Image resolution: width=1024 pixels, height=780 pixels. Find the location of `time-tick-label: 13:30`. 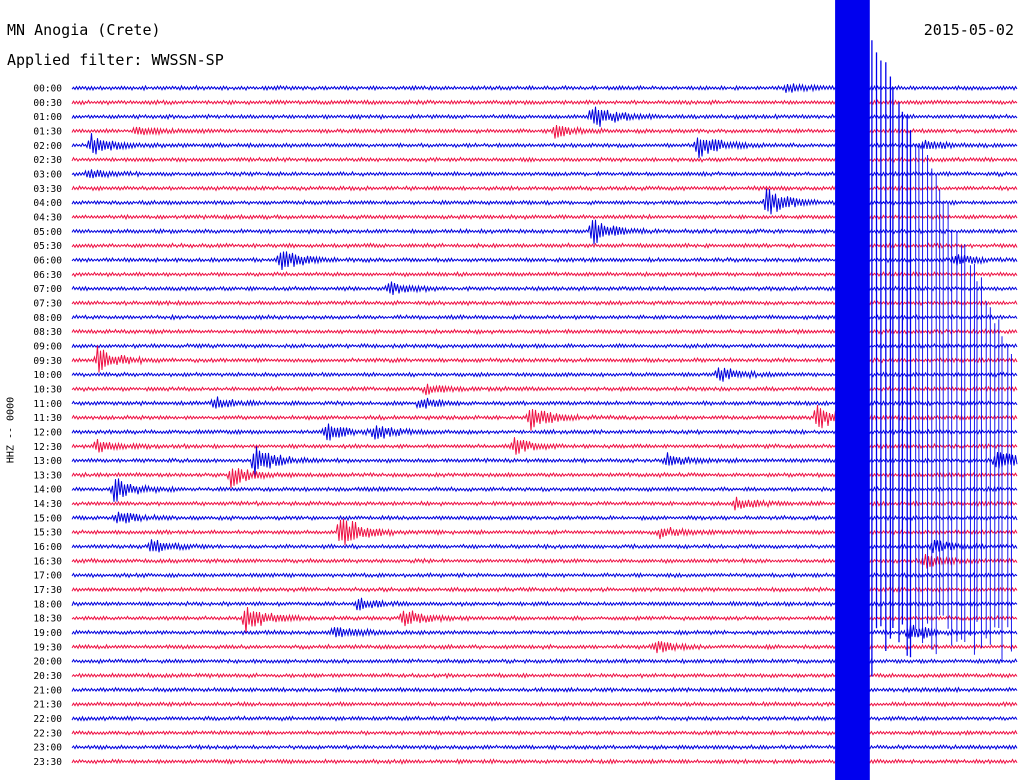

time-tick-label: 13:30 is located at coordinates (47, 475).